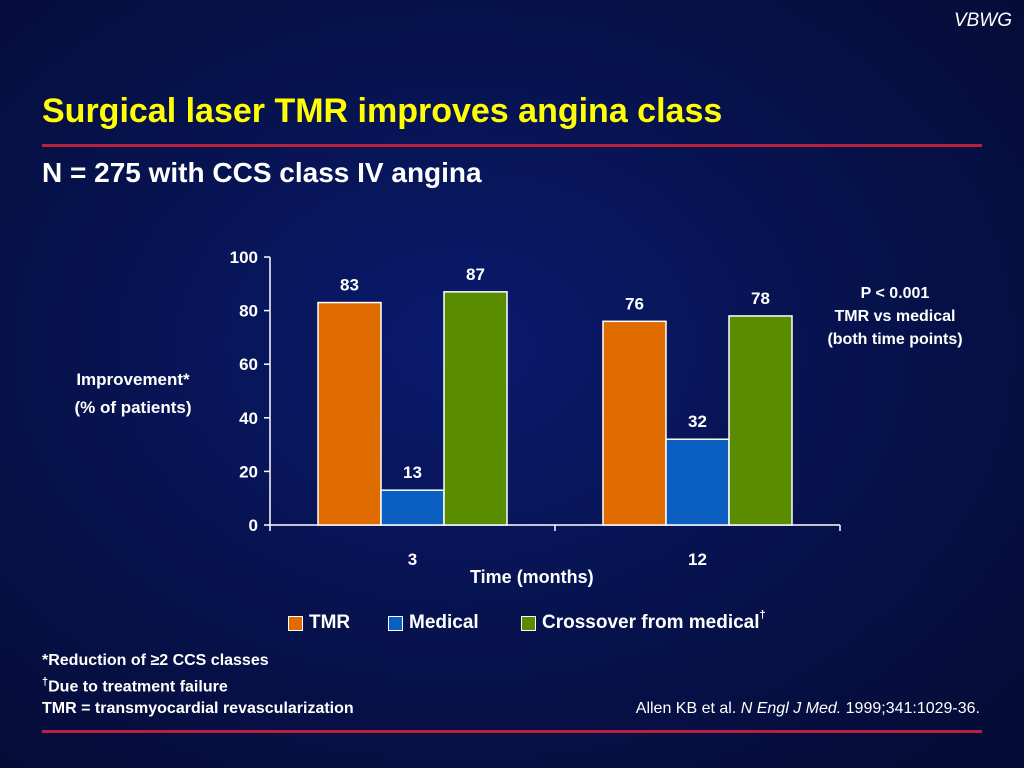 Image resolution: width=1024 pixels, height=768 pixels. I want to click on legend-item-medical: Medical, so click(433, 623).